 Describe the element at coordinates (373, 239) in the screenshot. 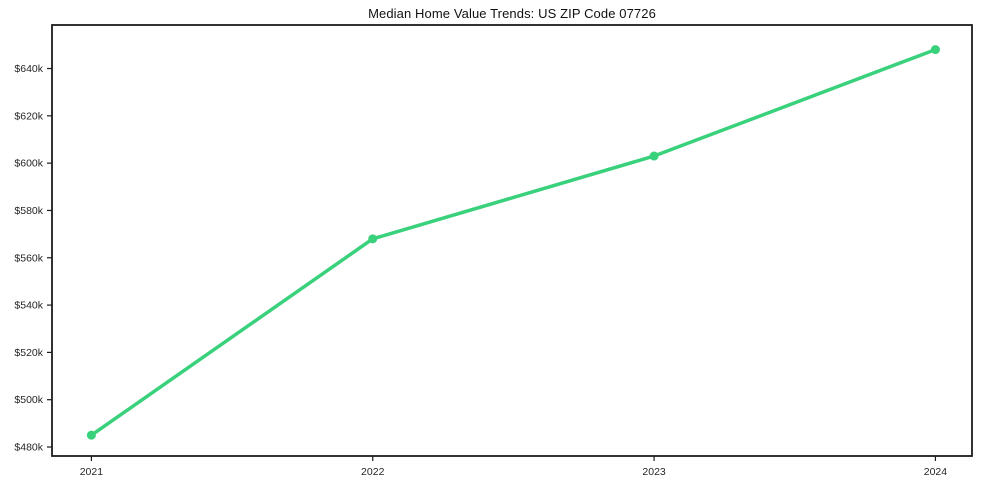

I see `data-point-2022` at that location.